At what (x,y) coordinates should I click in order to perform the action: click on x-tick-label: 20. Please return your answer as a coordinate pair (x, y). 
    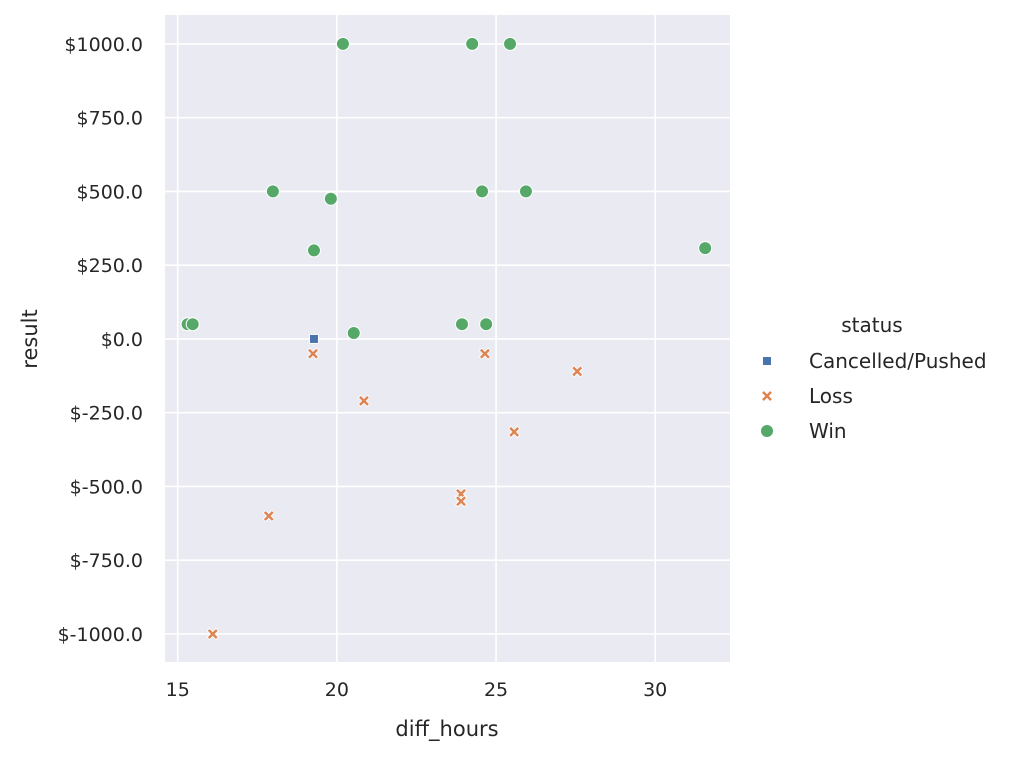
    Looking at the image, I should click on (337, 690).